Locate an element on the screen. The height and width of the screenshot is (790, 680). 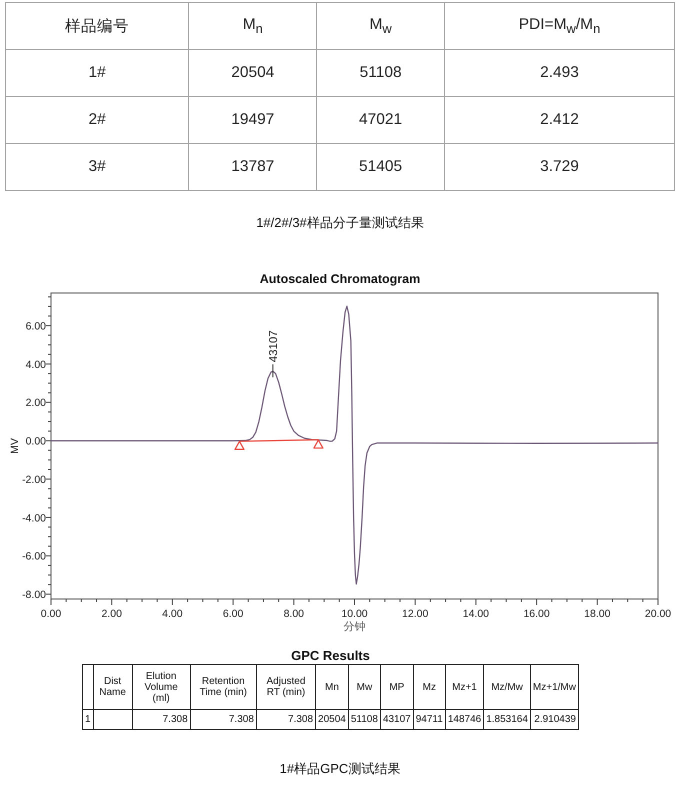
category-label: 1 is located at coordinates (88, 719).